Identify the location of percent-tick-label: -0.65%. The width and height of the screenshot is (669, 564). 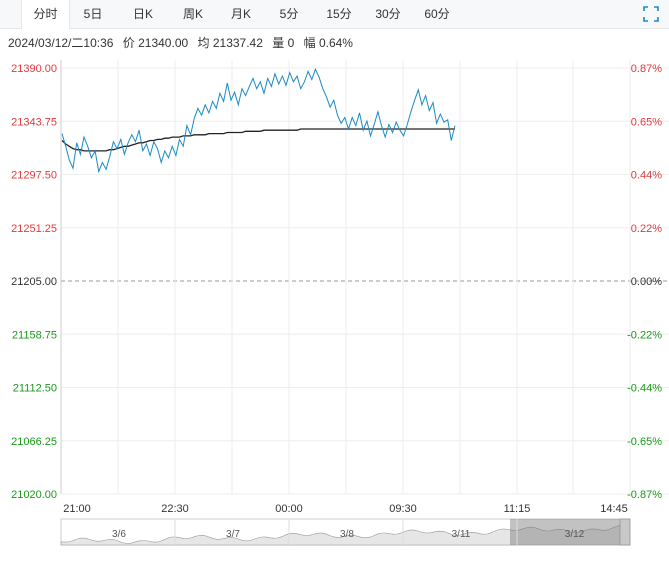
(644, 442).